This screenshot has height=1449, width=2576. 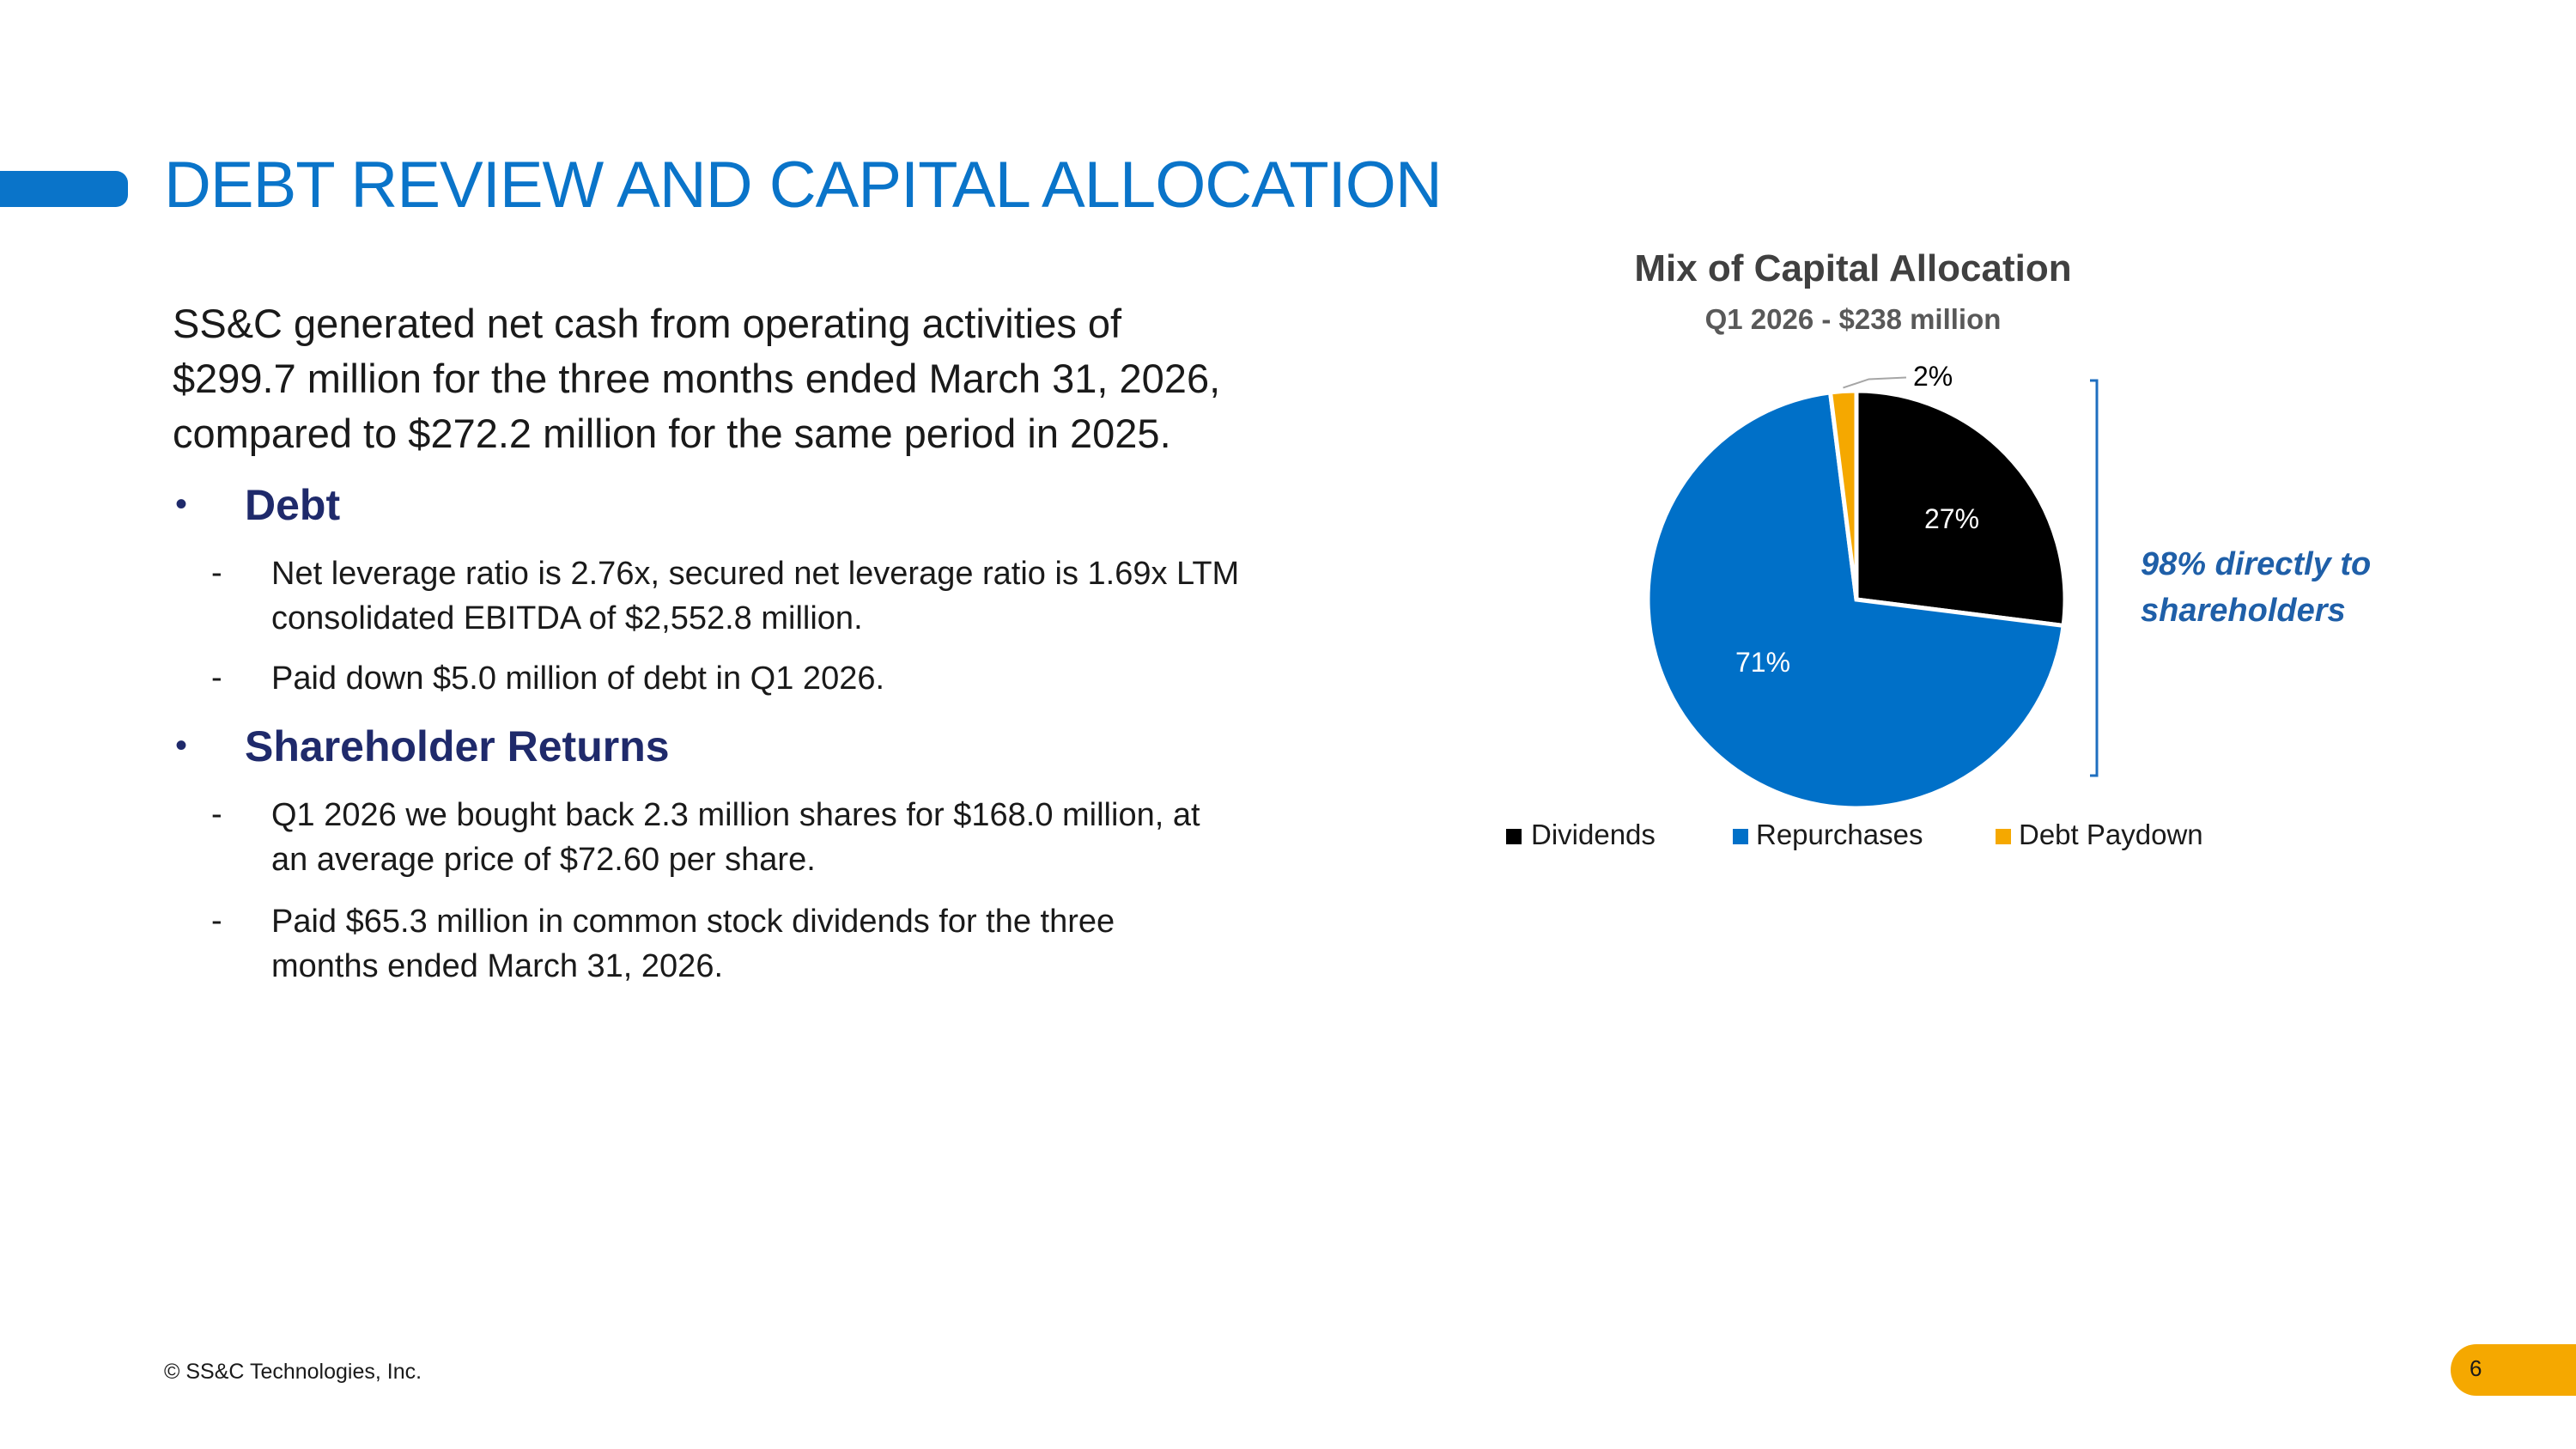 I want to click on pie-data-label: 71%, so click(x=1762, y=662).